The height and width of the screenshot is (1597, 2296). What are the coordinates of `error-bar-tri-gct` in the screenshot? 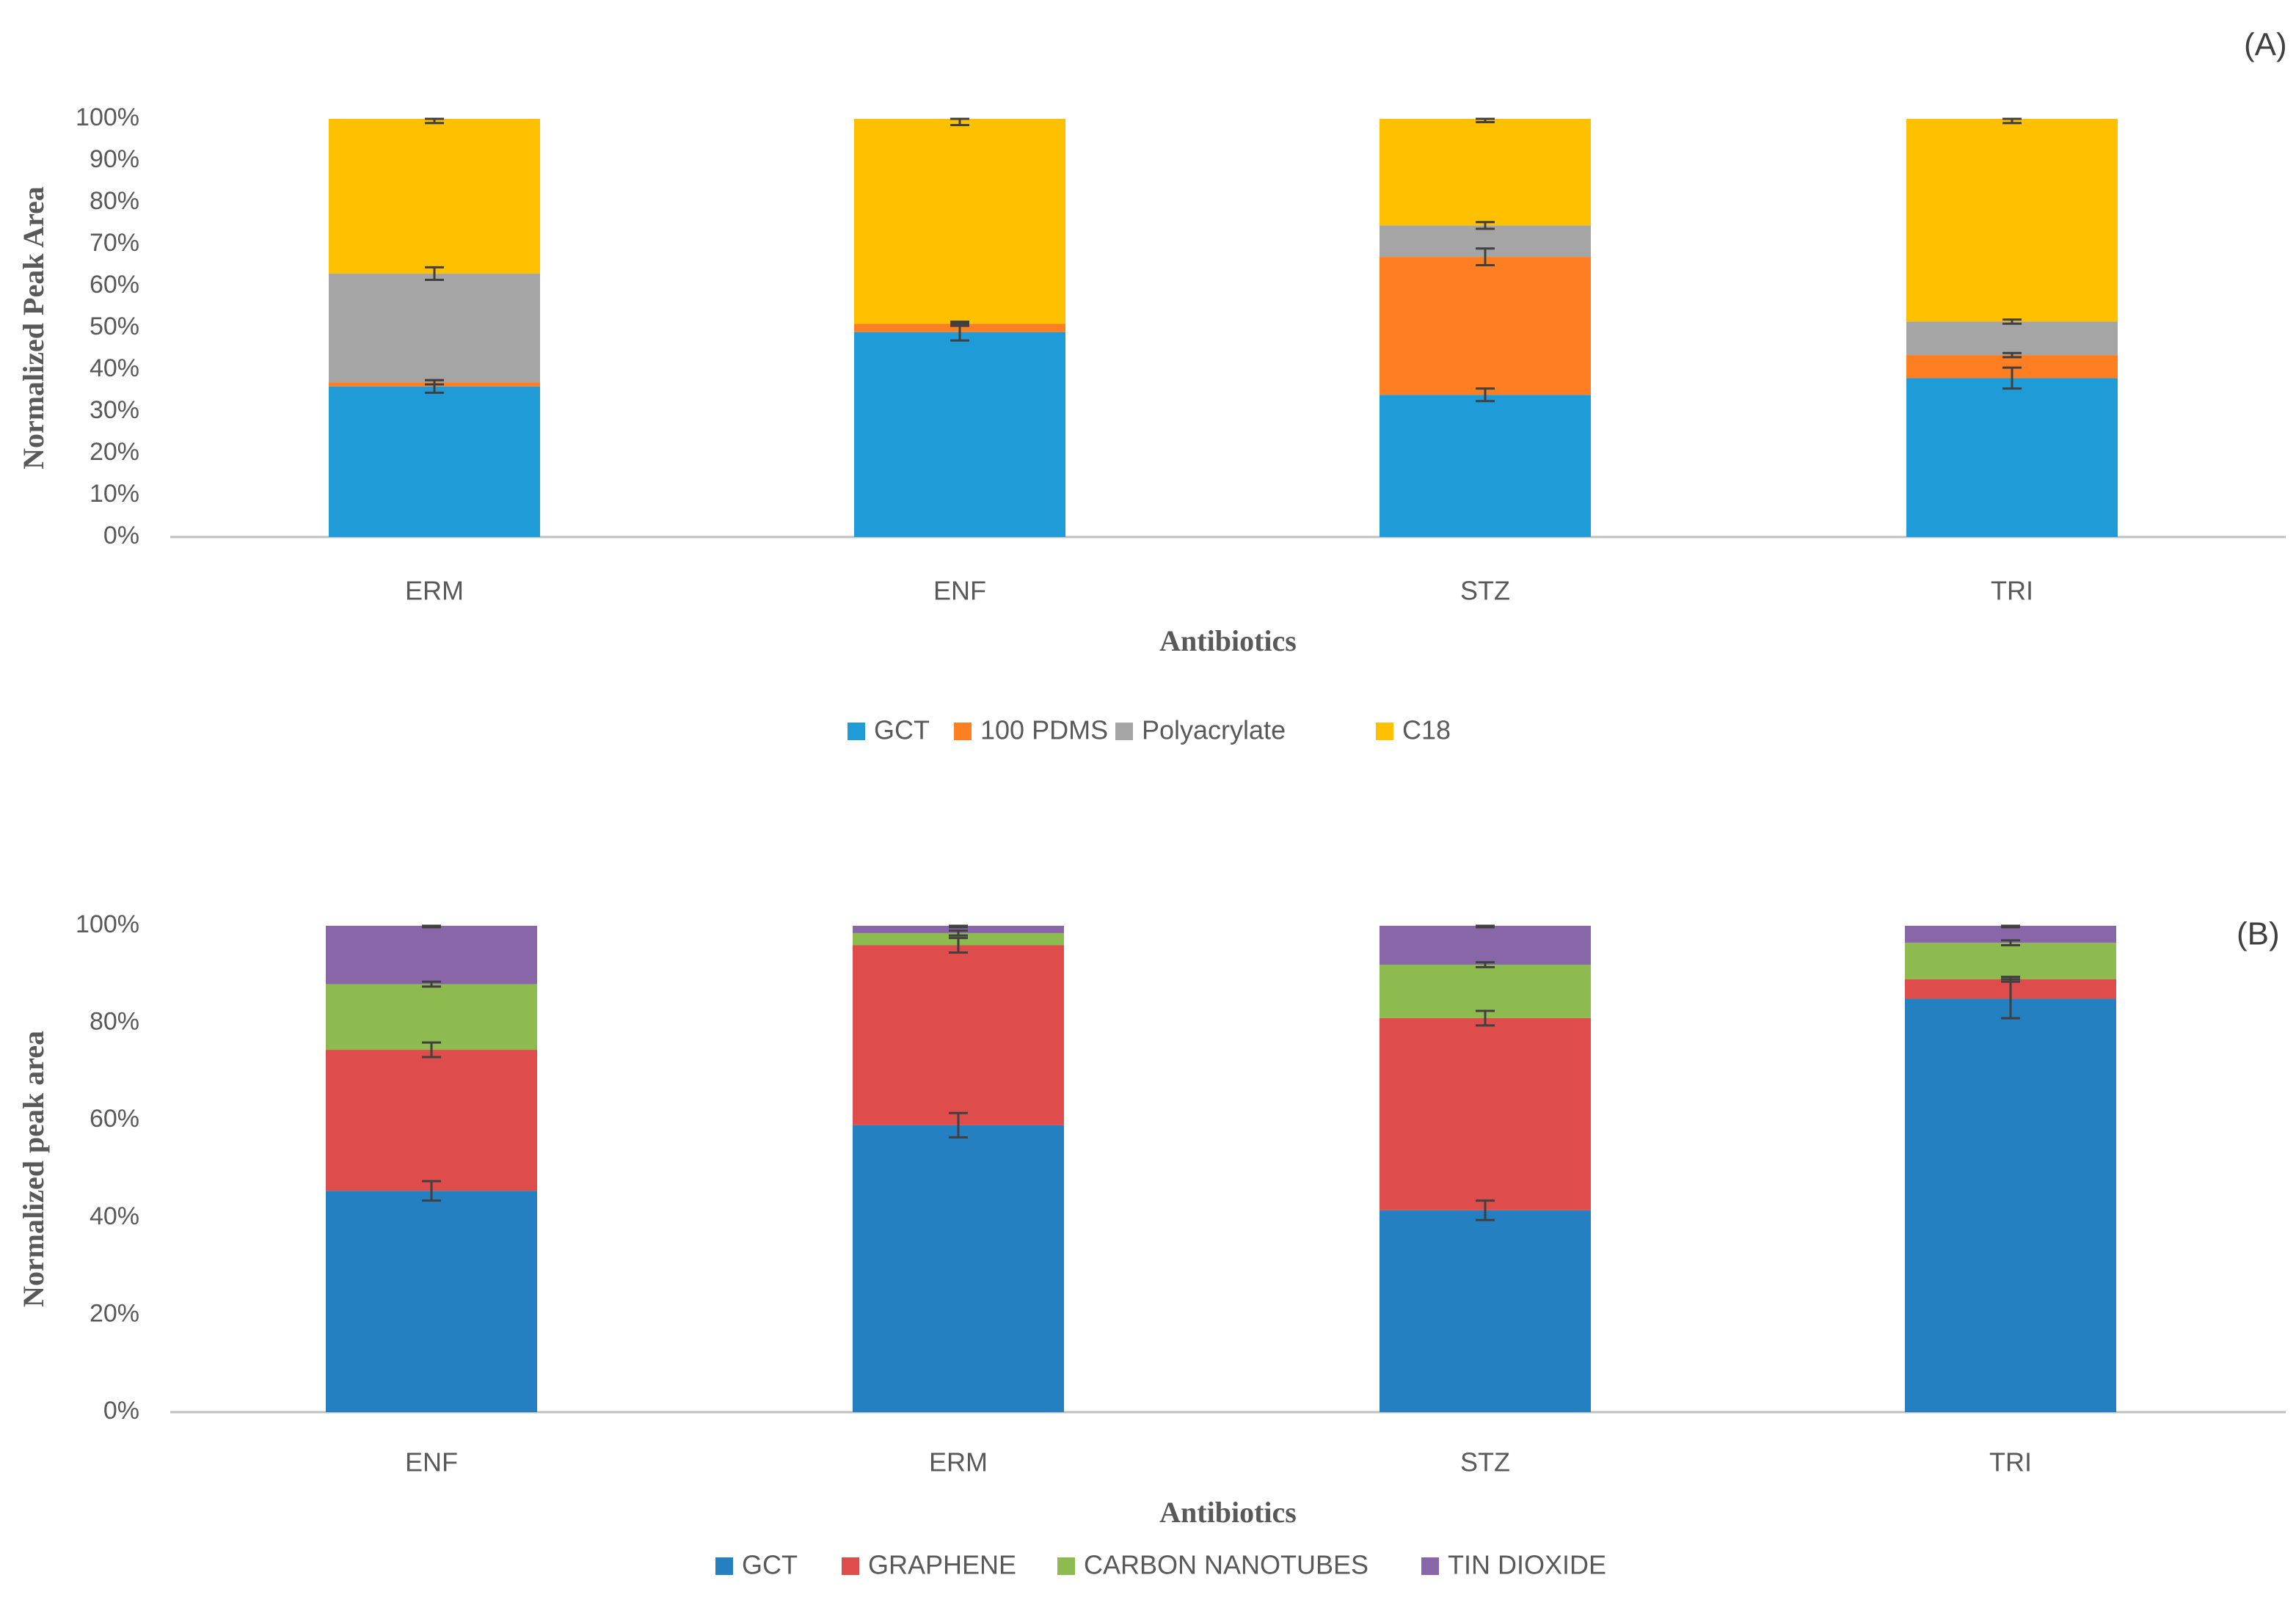 It's located at (2012, 378).